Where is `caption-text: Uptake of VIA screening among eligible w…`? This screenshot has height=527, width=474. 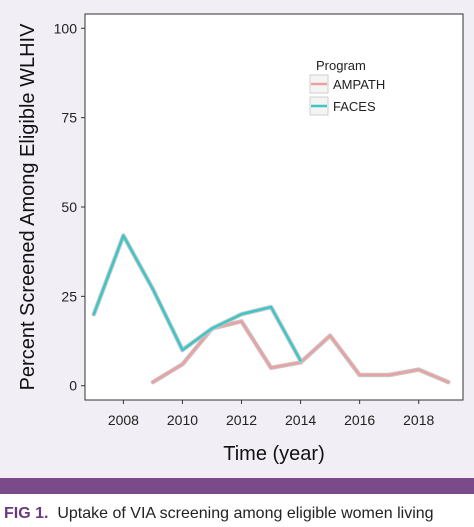 caption-text: Uptake of VIA screening among eligible w… is located at coordinates (245, 513).